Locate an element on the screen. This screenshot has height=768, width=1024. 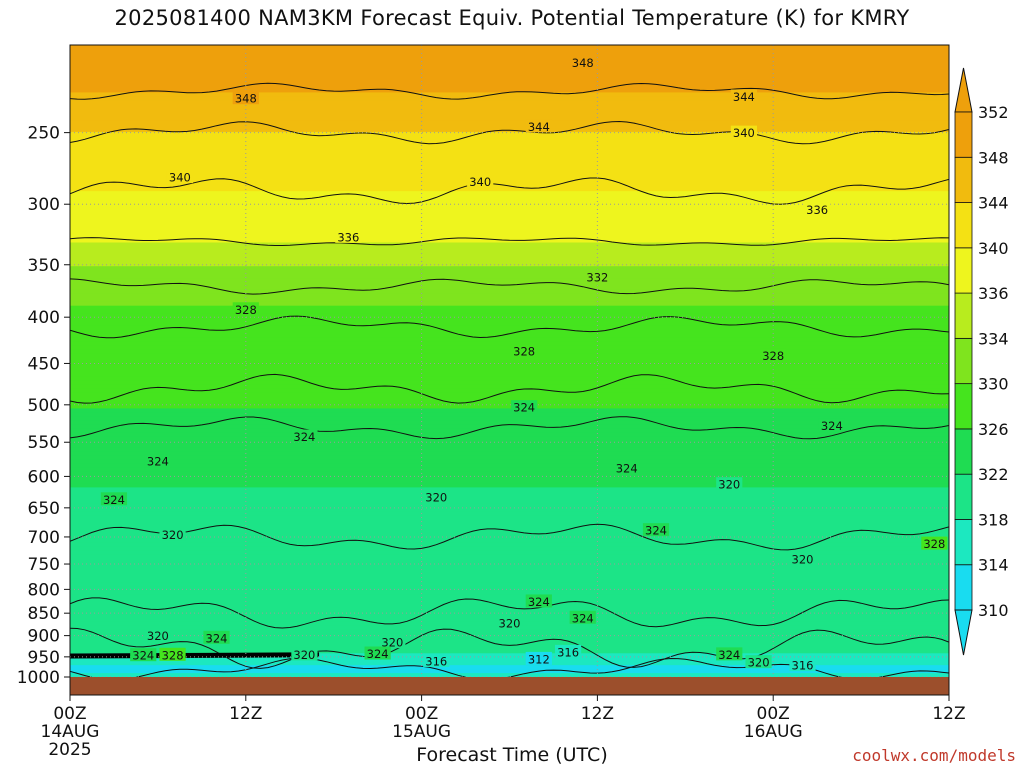
contour-label-text: 328 is located at coordinates (934, 544).